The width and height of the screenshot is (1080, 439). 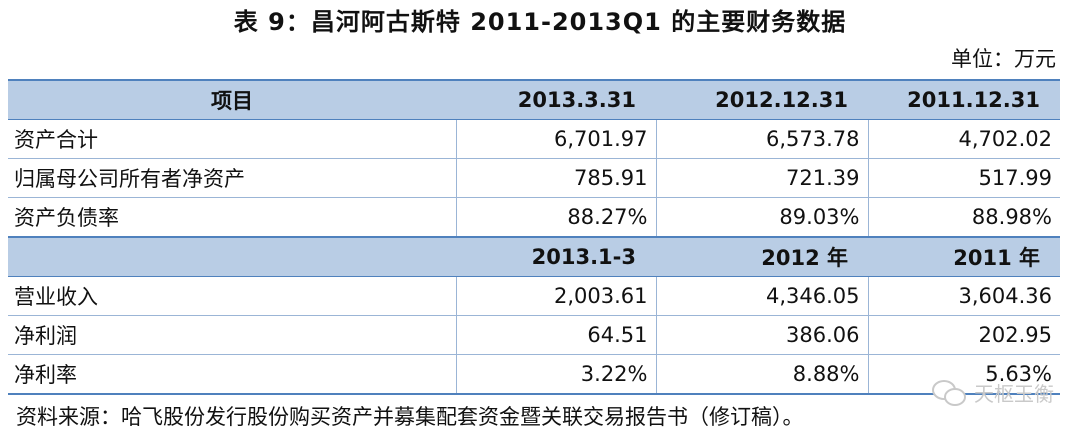 I want to click on header-cell: 2013.1-3, so click(x=556, y=256).